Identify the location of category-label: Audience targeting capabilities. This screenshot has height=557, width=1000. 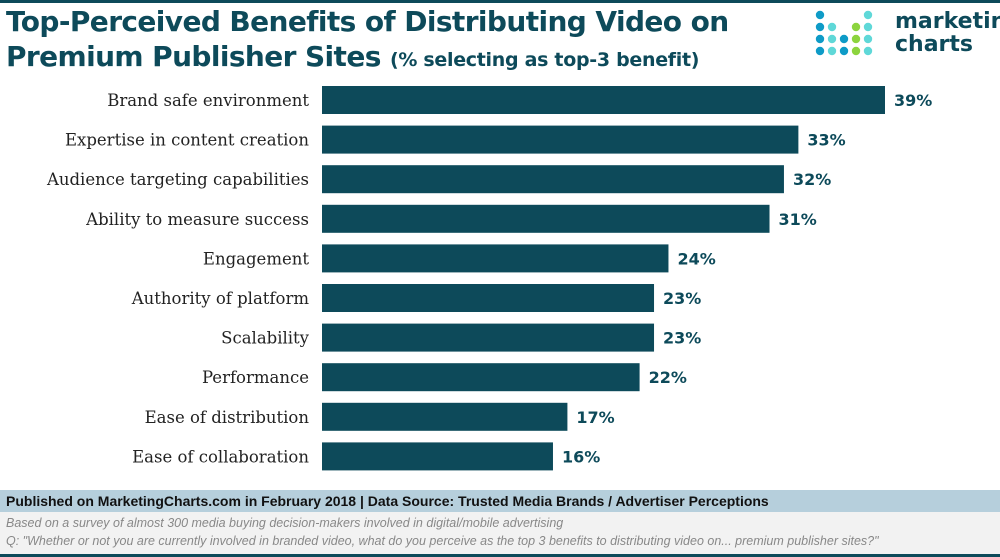
(177, 179).